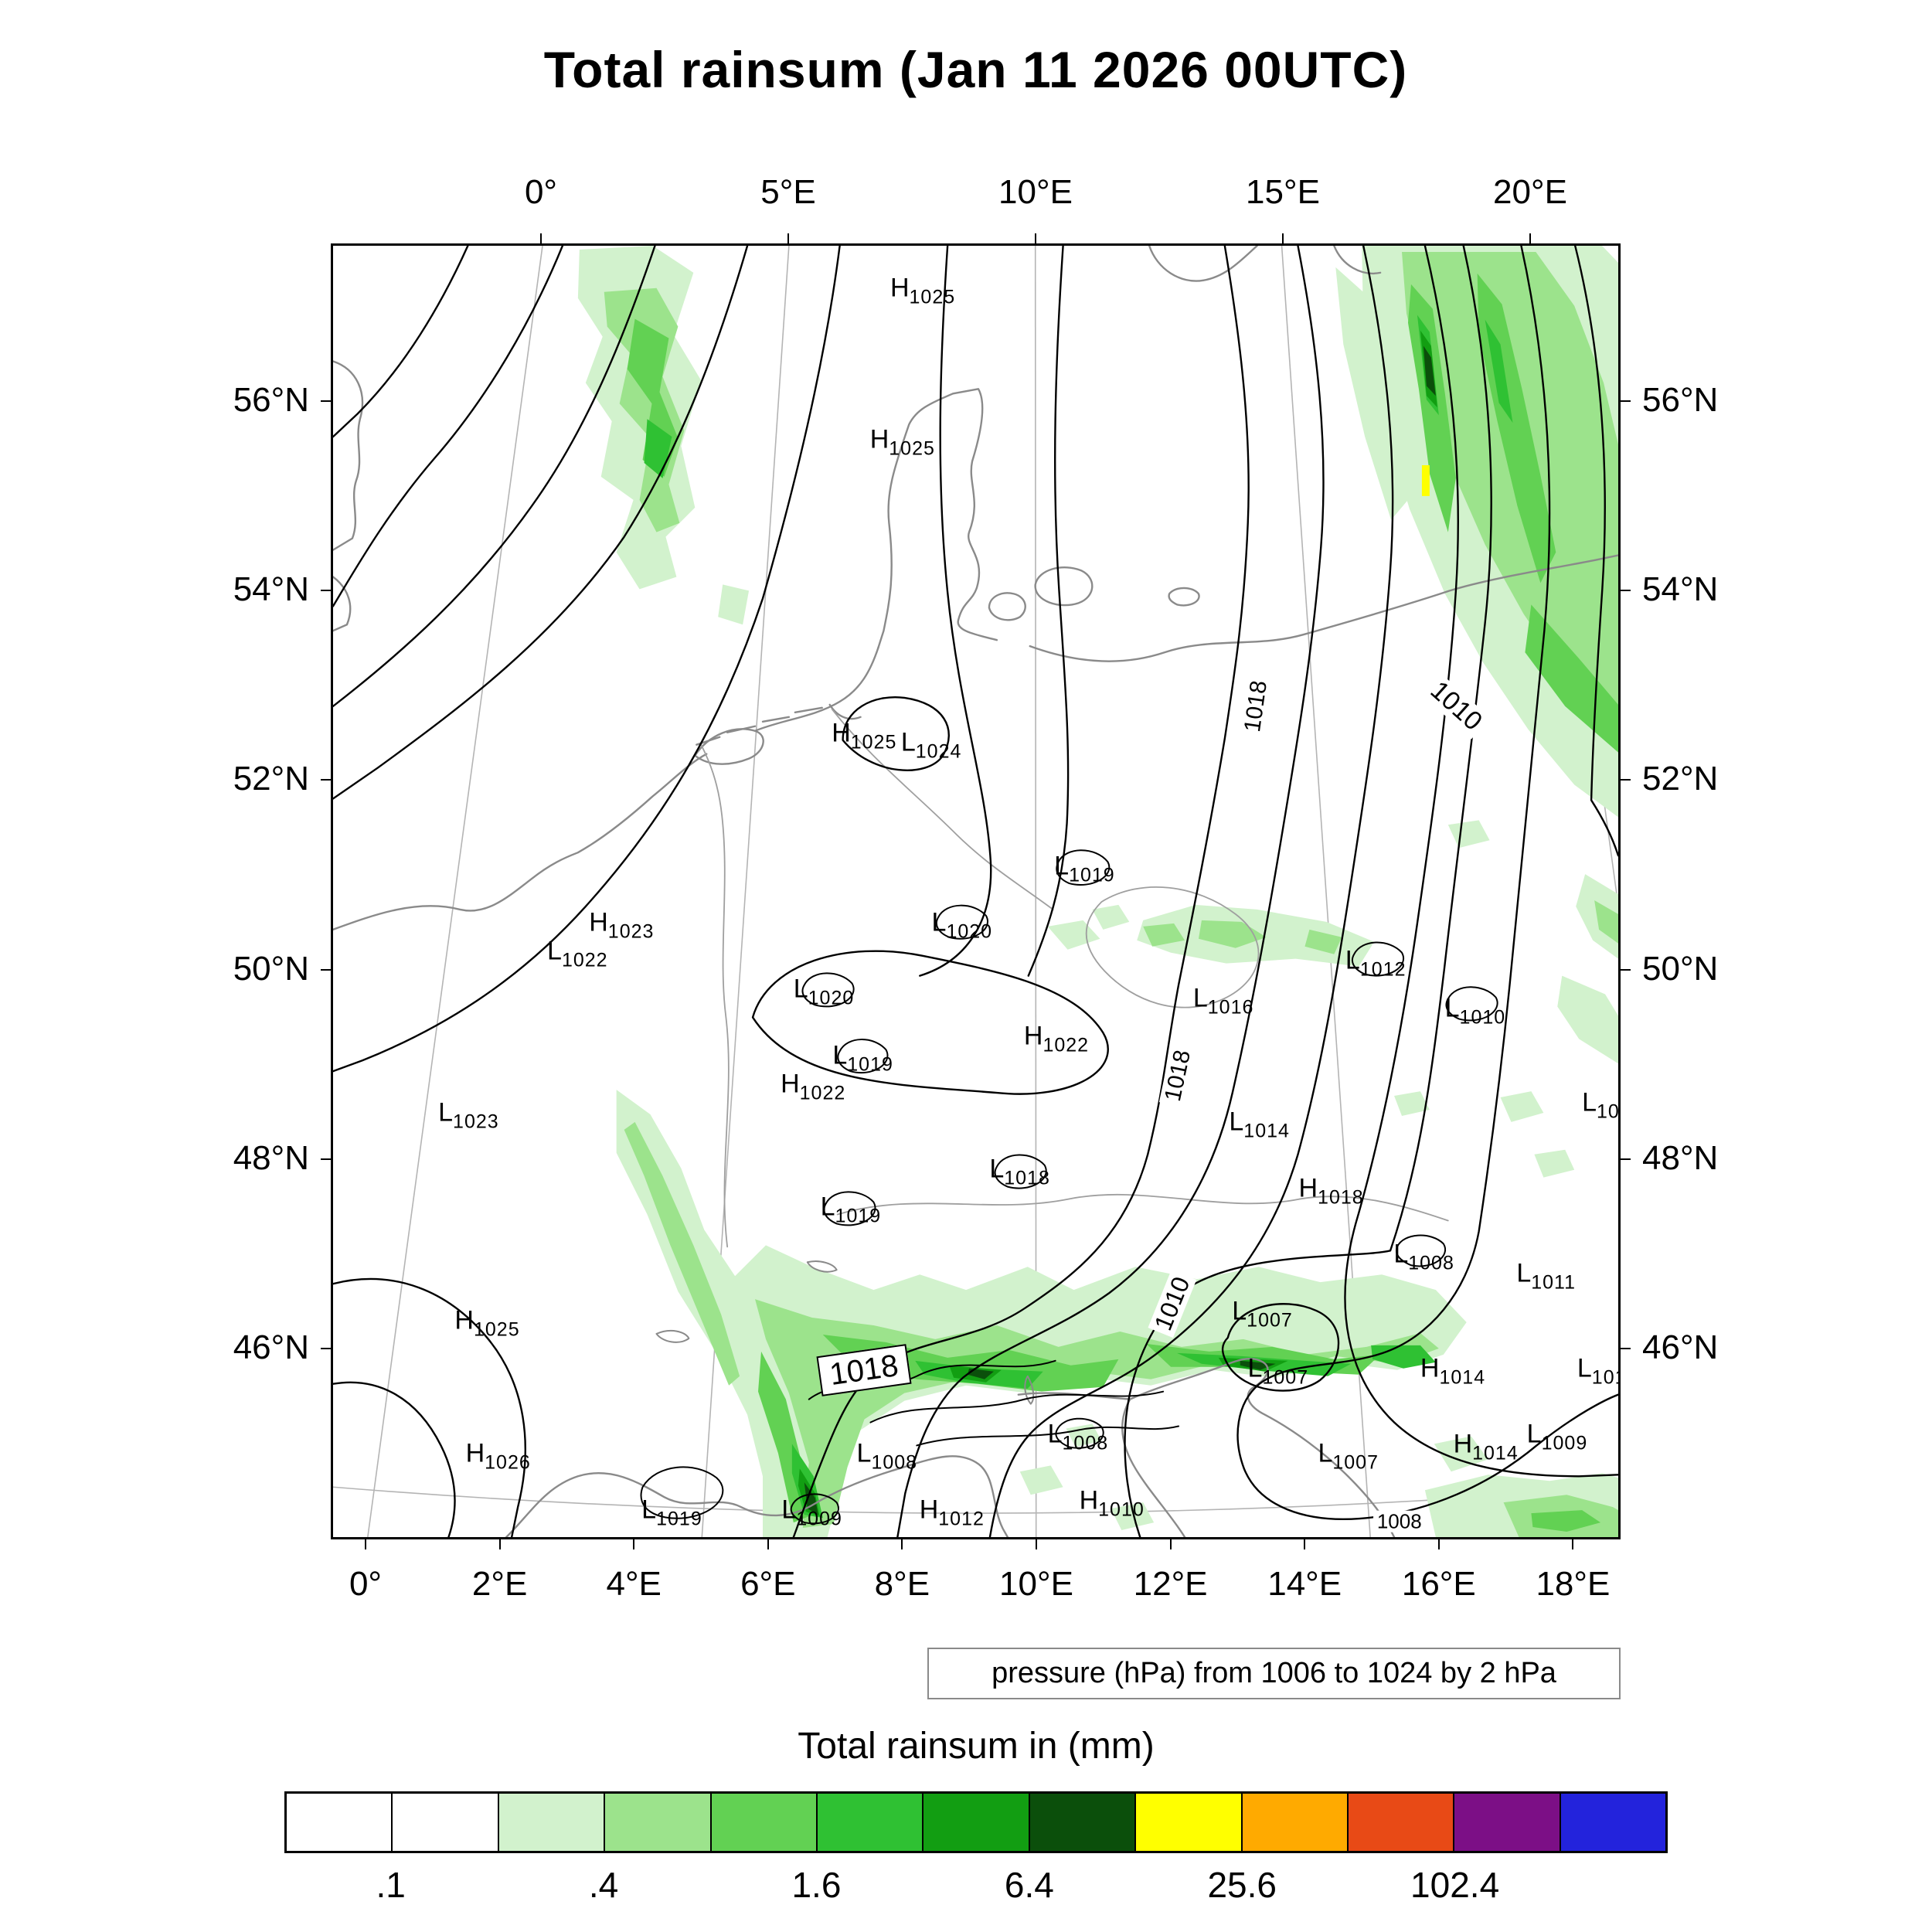 Image resolution: width=1932 pixels, height=1932 pixels. What do you see at coordinates (603, 1885) in the screenshot?
I see `colorbar-tick-label: .4` at bounding box center [603, 1885].